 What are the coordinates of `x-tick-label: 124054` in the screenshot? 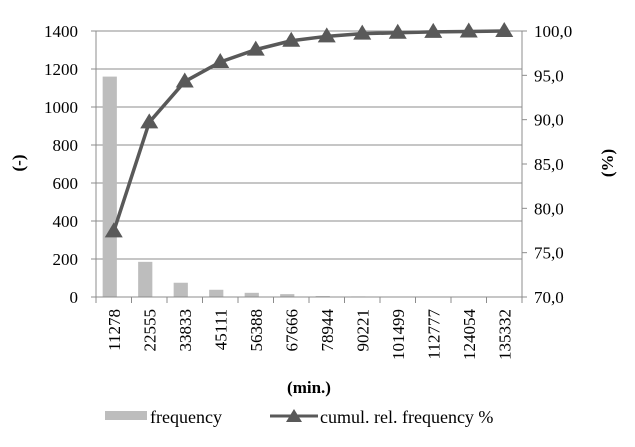 It's located at (469, 335).